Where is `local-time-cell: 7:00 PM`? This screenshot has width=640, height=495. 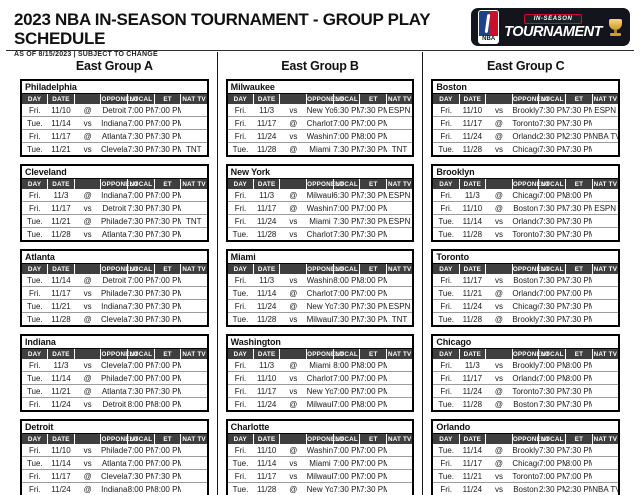
local-time-cell: 7:00 PM is located at coordinates (346, 476).